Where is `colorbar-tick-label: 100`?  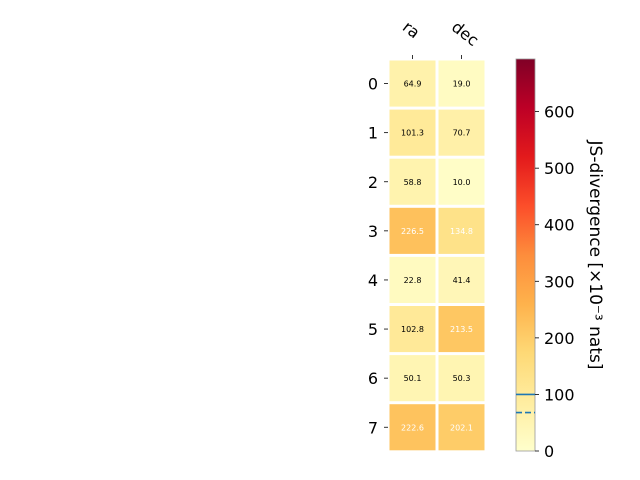
colorbar-tick-label: 100 is located at coordinates (559, 394).